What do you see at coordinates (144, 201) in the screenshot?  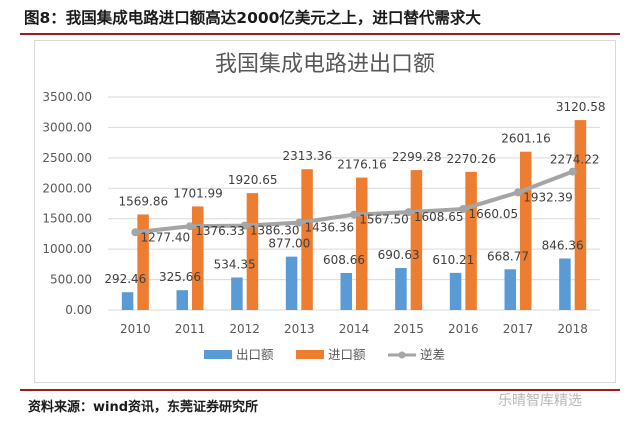 I see `data-label-import: 1569.86` at bounding box center [144, 201].